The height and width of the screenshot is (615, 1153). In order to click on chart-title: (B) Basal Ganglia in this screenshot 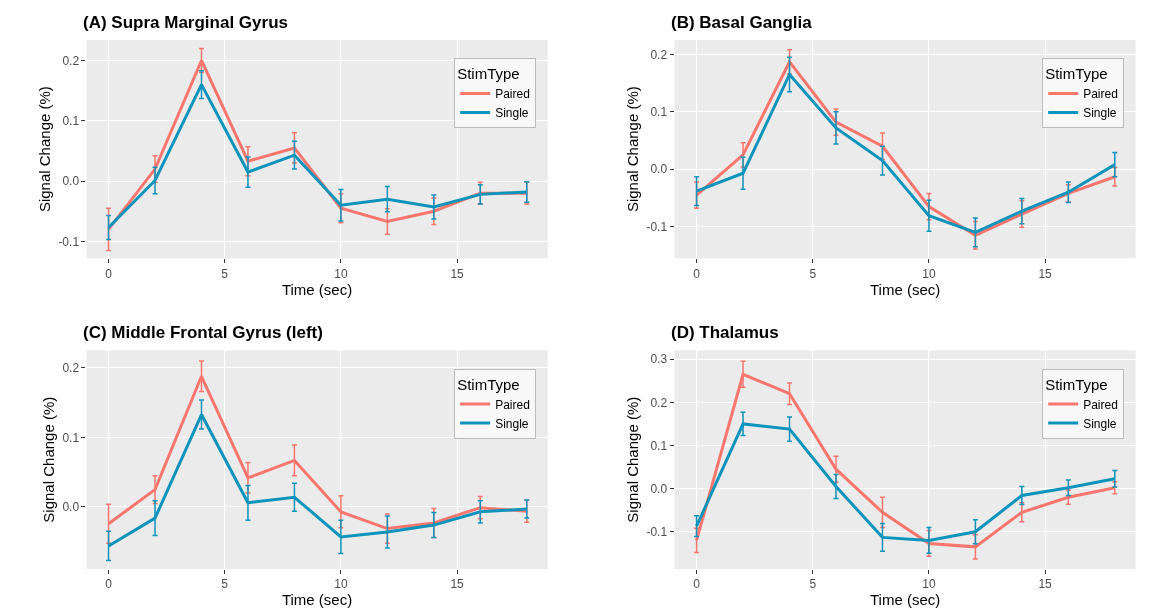, I will do `click(742, 22)`.